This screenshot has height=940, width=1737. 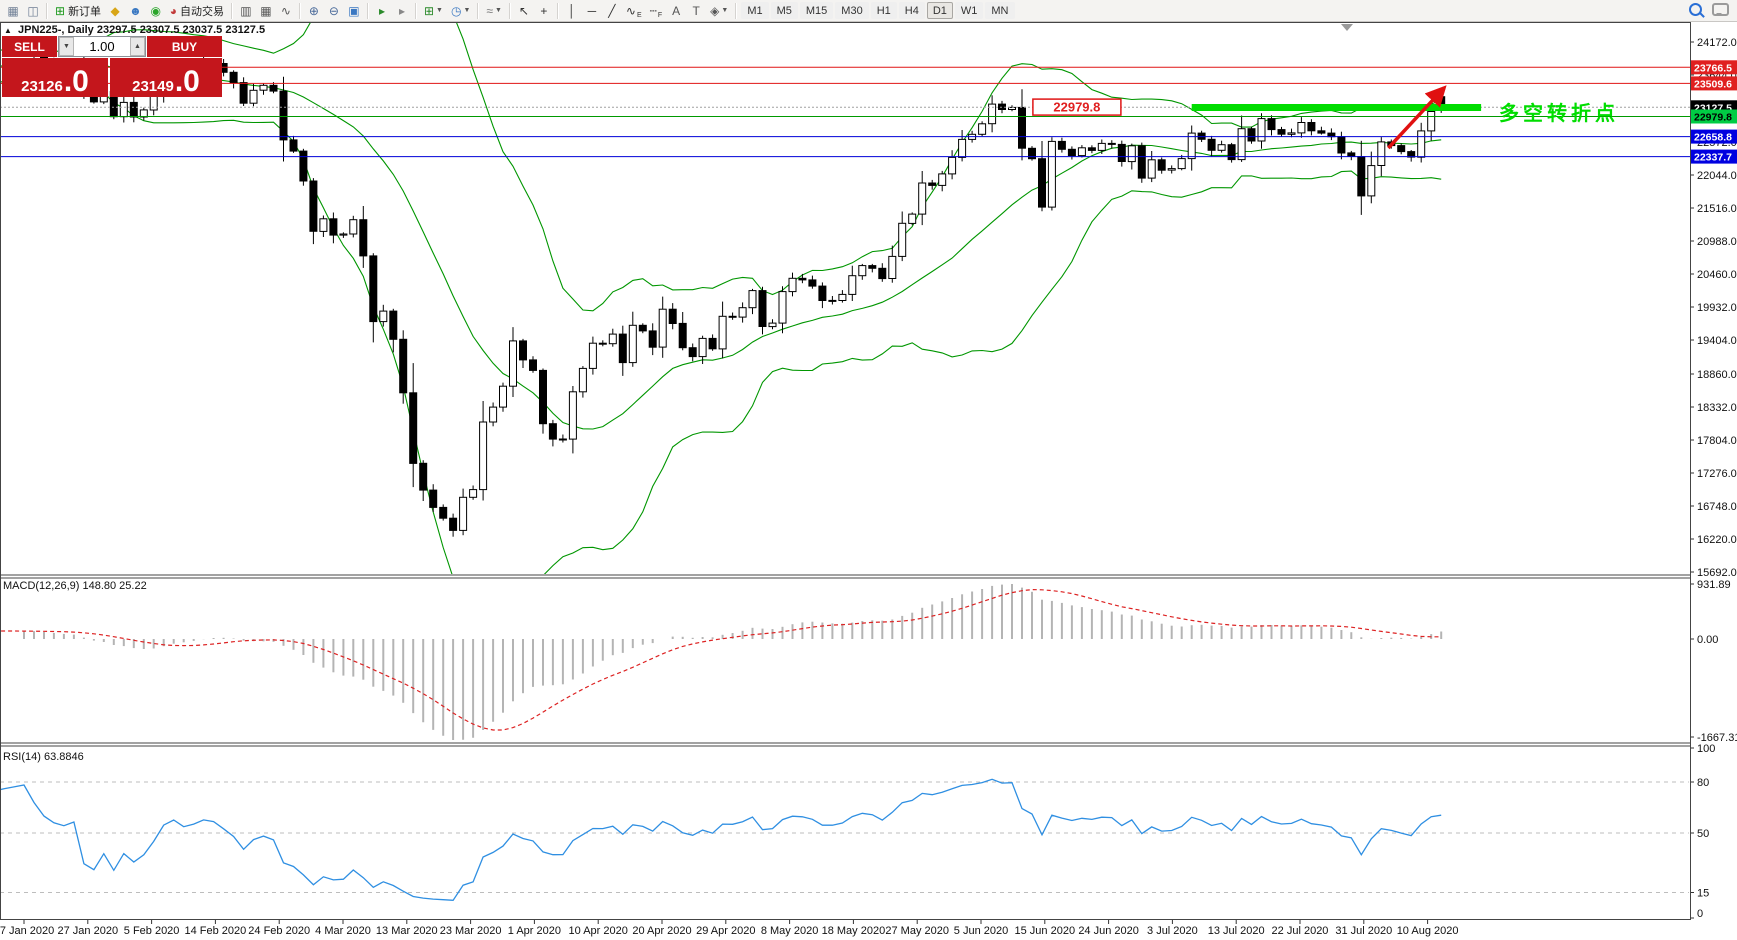 I want to click on macd-values: 148.80 25.22, so click(x=114, y=586).